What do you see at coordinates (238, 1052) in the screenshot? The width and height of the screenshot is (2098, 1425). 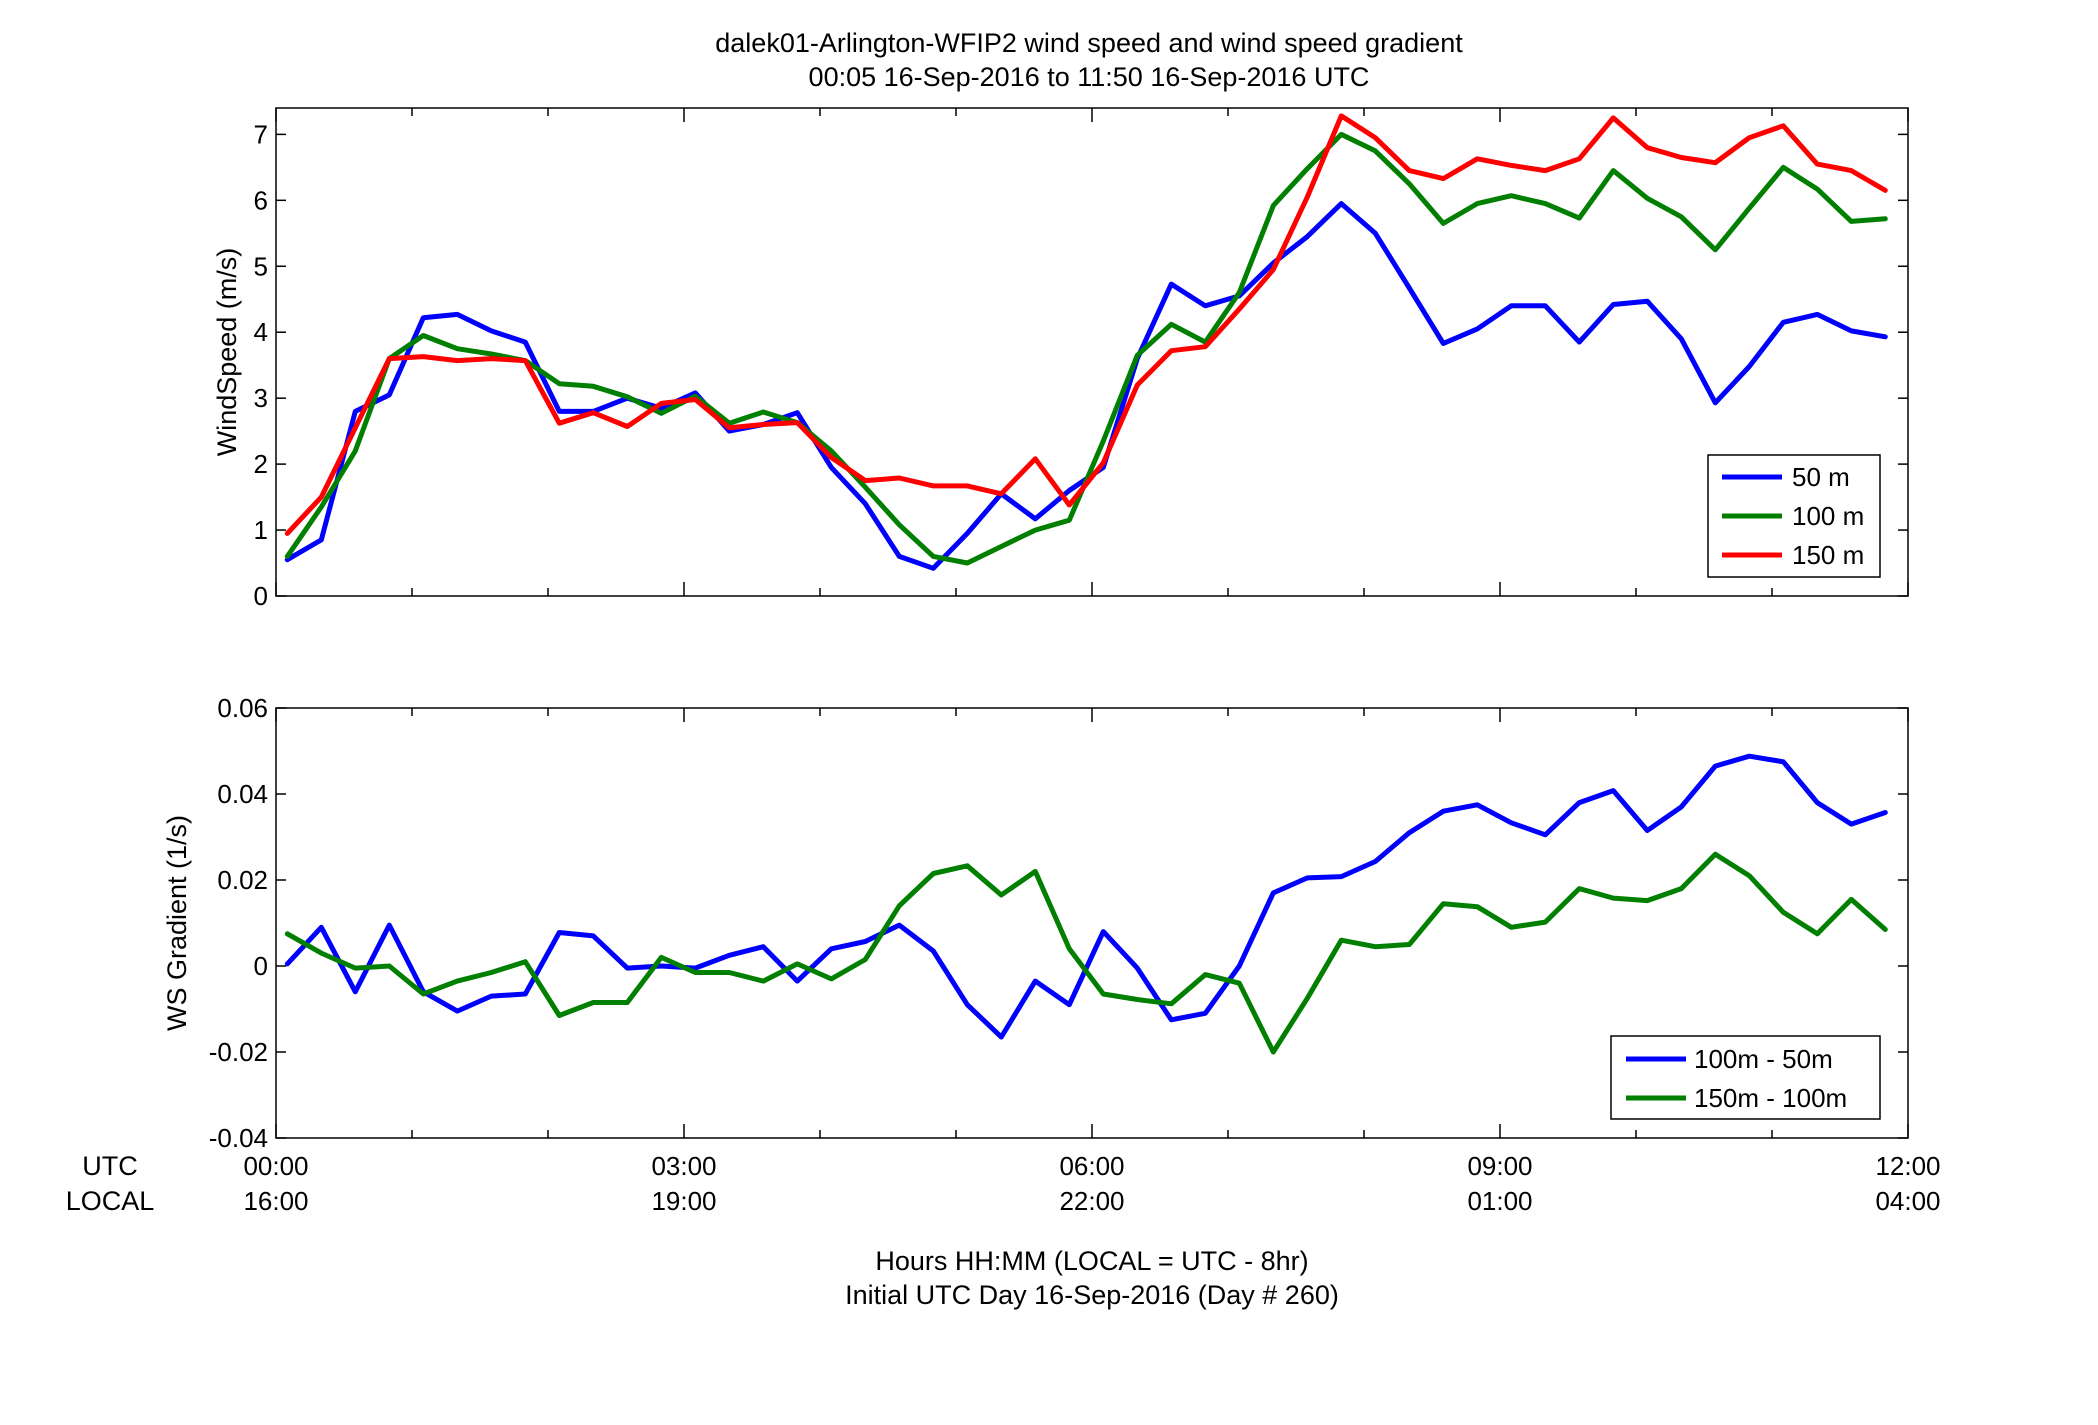 I see `gradient-y-tick-label: -0.02` at bounding box center [238, 1052].